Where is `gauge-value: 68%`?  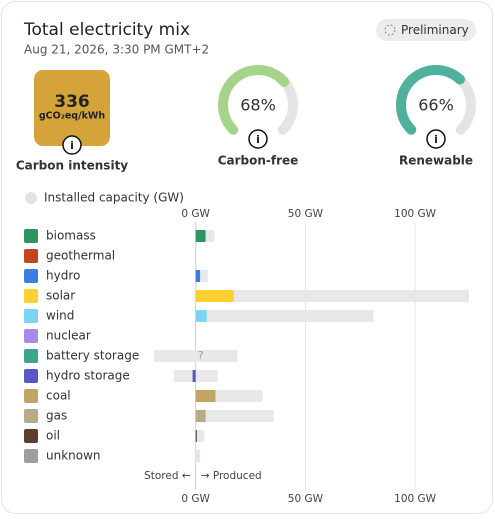 gauge-value: 68% is located at coordinates (258, 105).